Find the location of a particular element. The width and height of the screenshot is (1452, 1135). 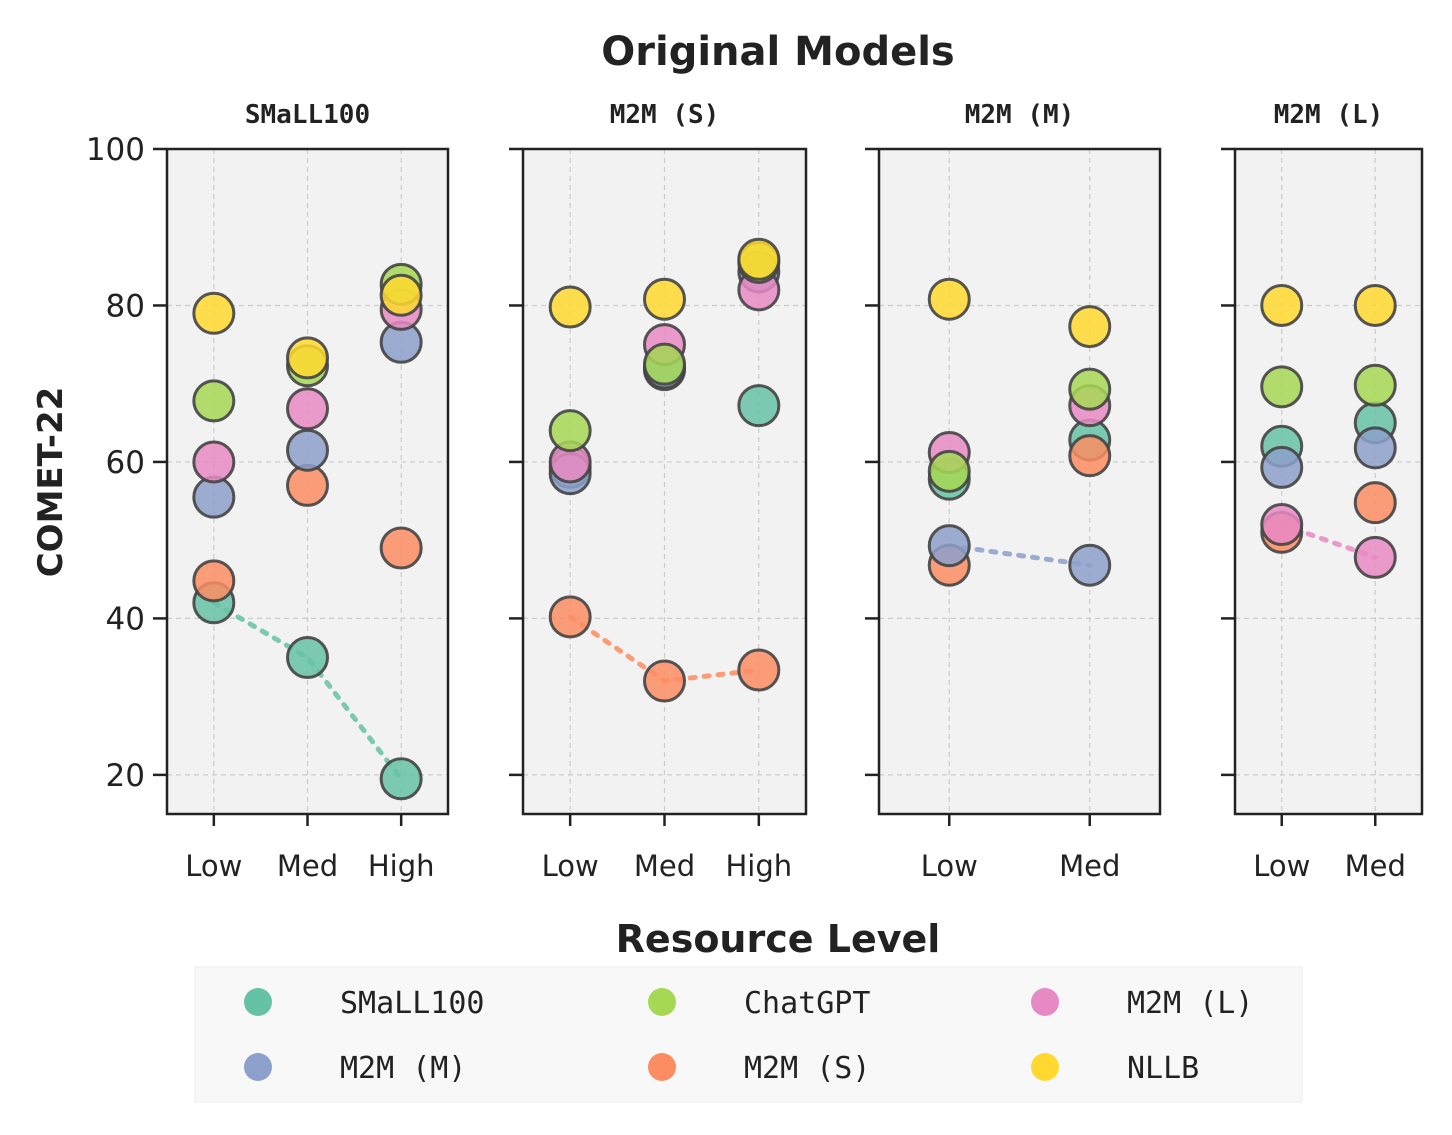

legend: SMaLL100 M2M (M) ChatGPT M2M (S) M2M (L) NLLB is located at coordinates (748, 1034).